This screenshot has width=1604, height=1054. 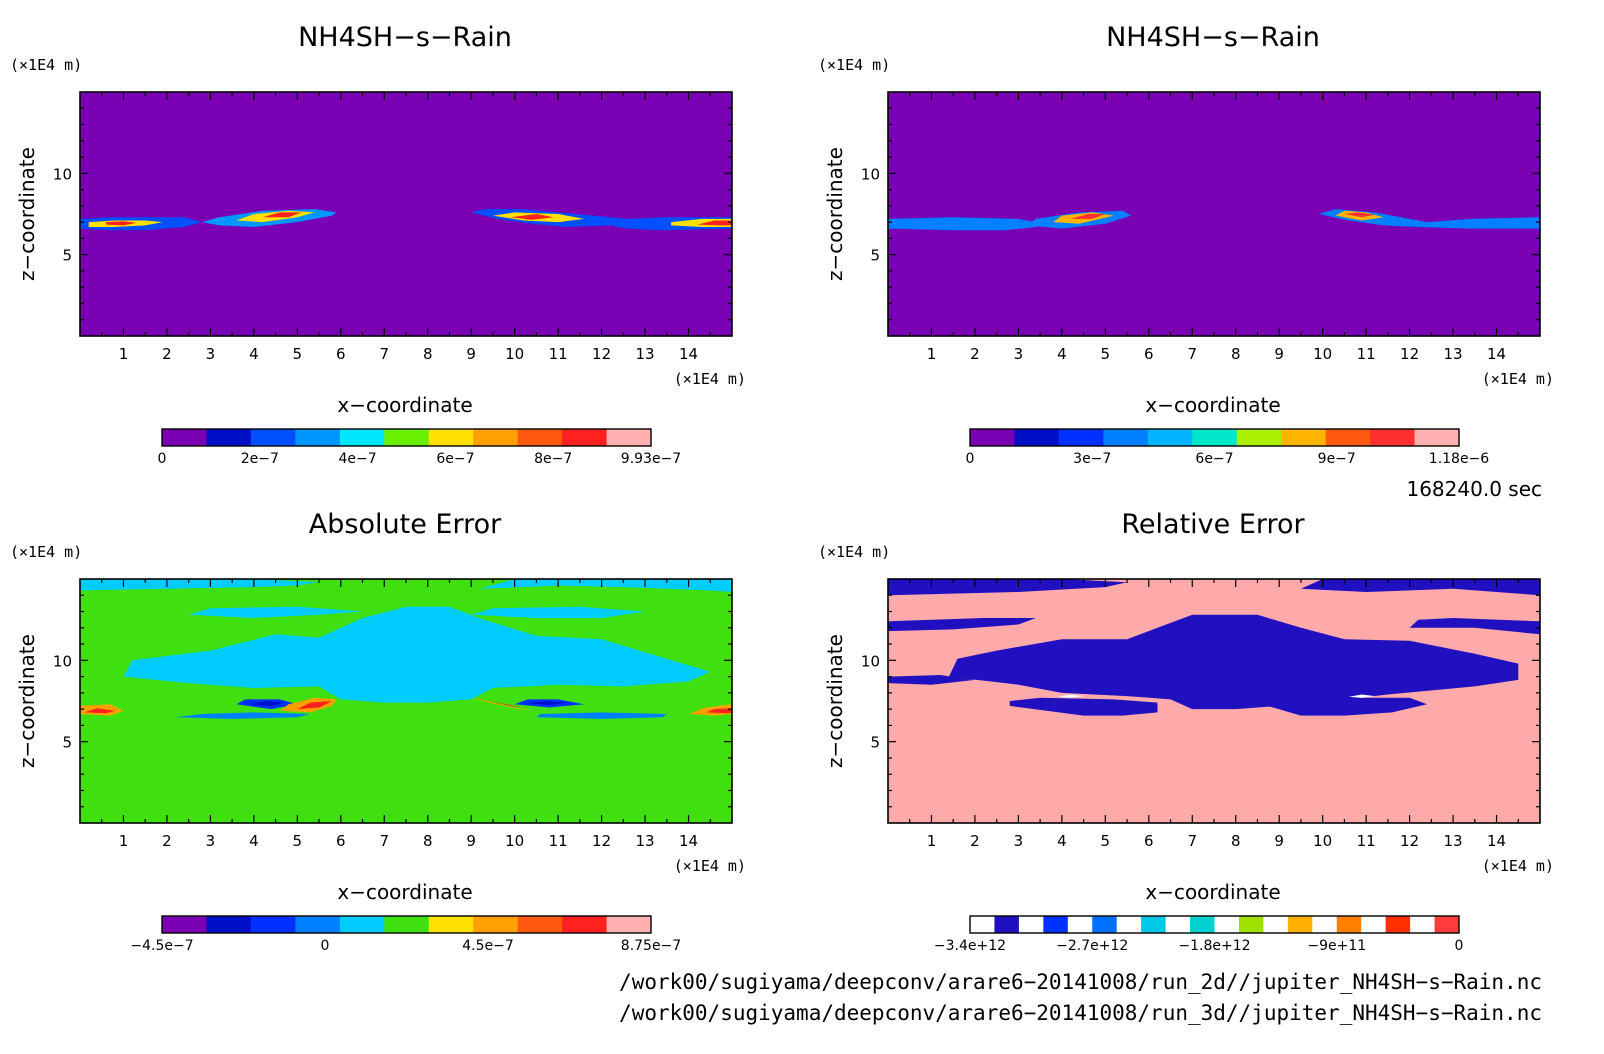 I want to click on colorbar-tick-label: −1.8e+12, so click(x=1214, y=946).